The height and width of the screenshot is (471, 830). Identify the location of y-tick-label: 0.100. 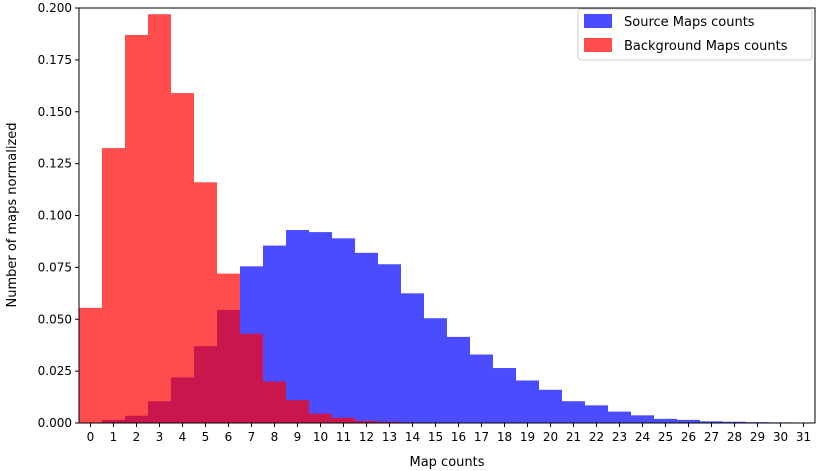
(55, 216).